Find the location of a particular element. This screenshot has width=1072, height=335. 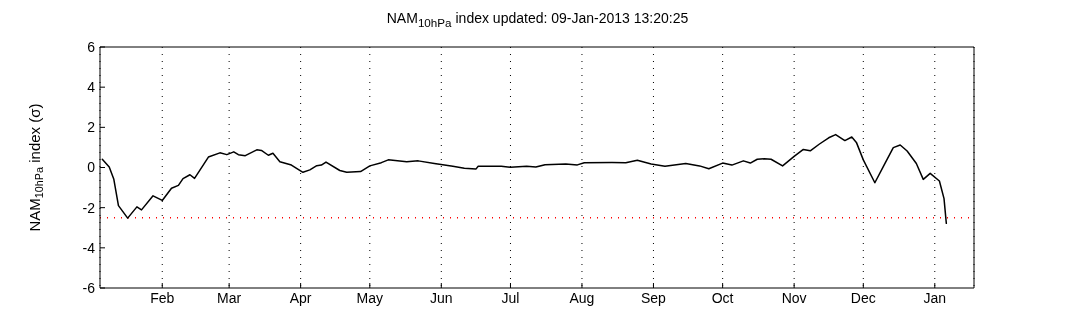

x-tick-label: Nov is located at coordinates (794, 297).